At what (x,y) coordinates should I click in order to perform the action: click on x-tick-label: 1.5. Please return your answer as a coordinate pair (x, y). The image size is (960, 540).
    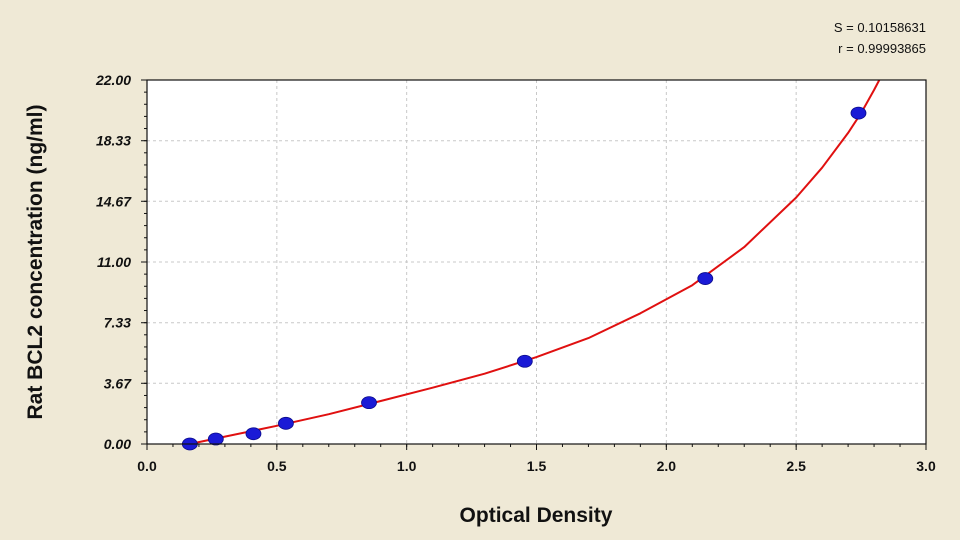
    Looking at the image, I should click on (537, 466).